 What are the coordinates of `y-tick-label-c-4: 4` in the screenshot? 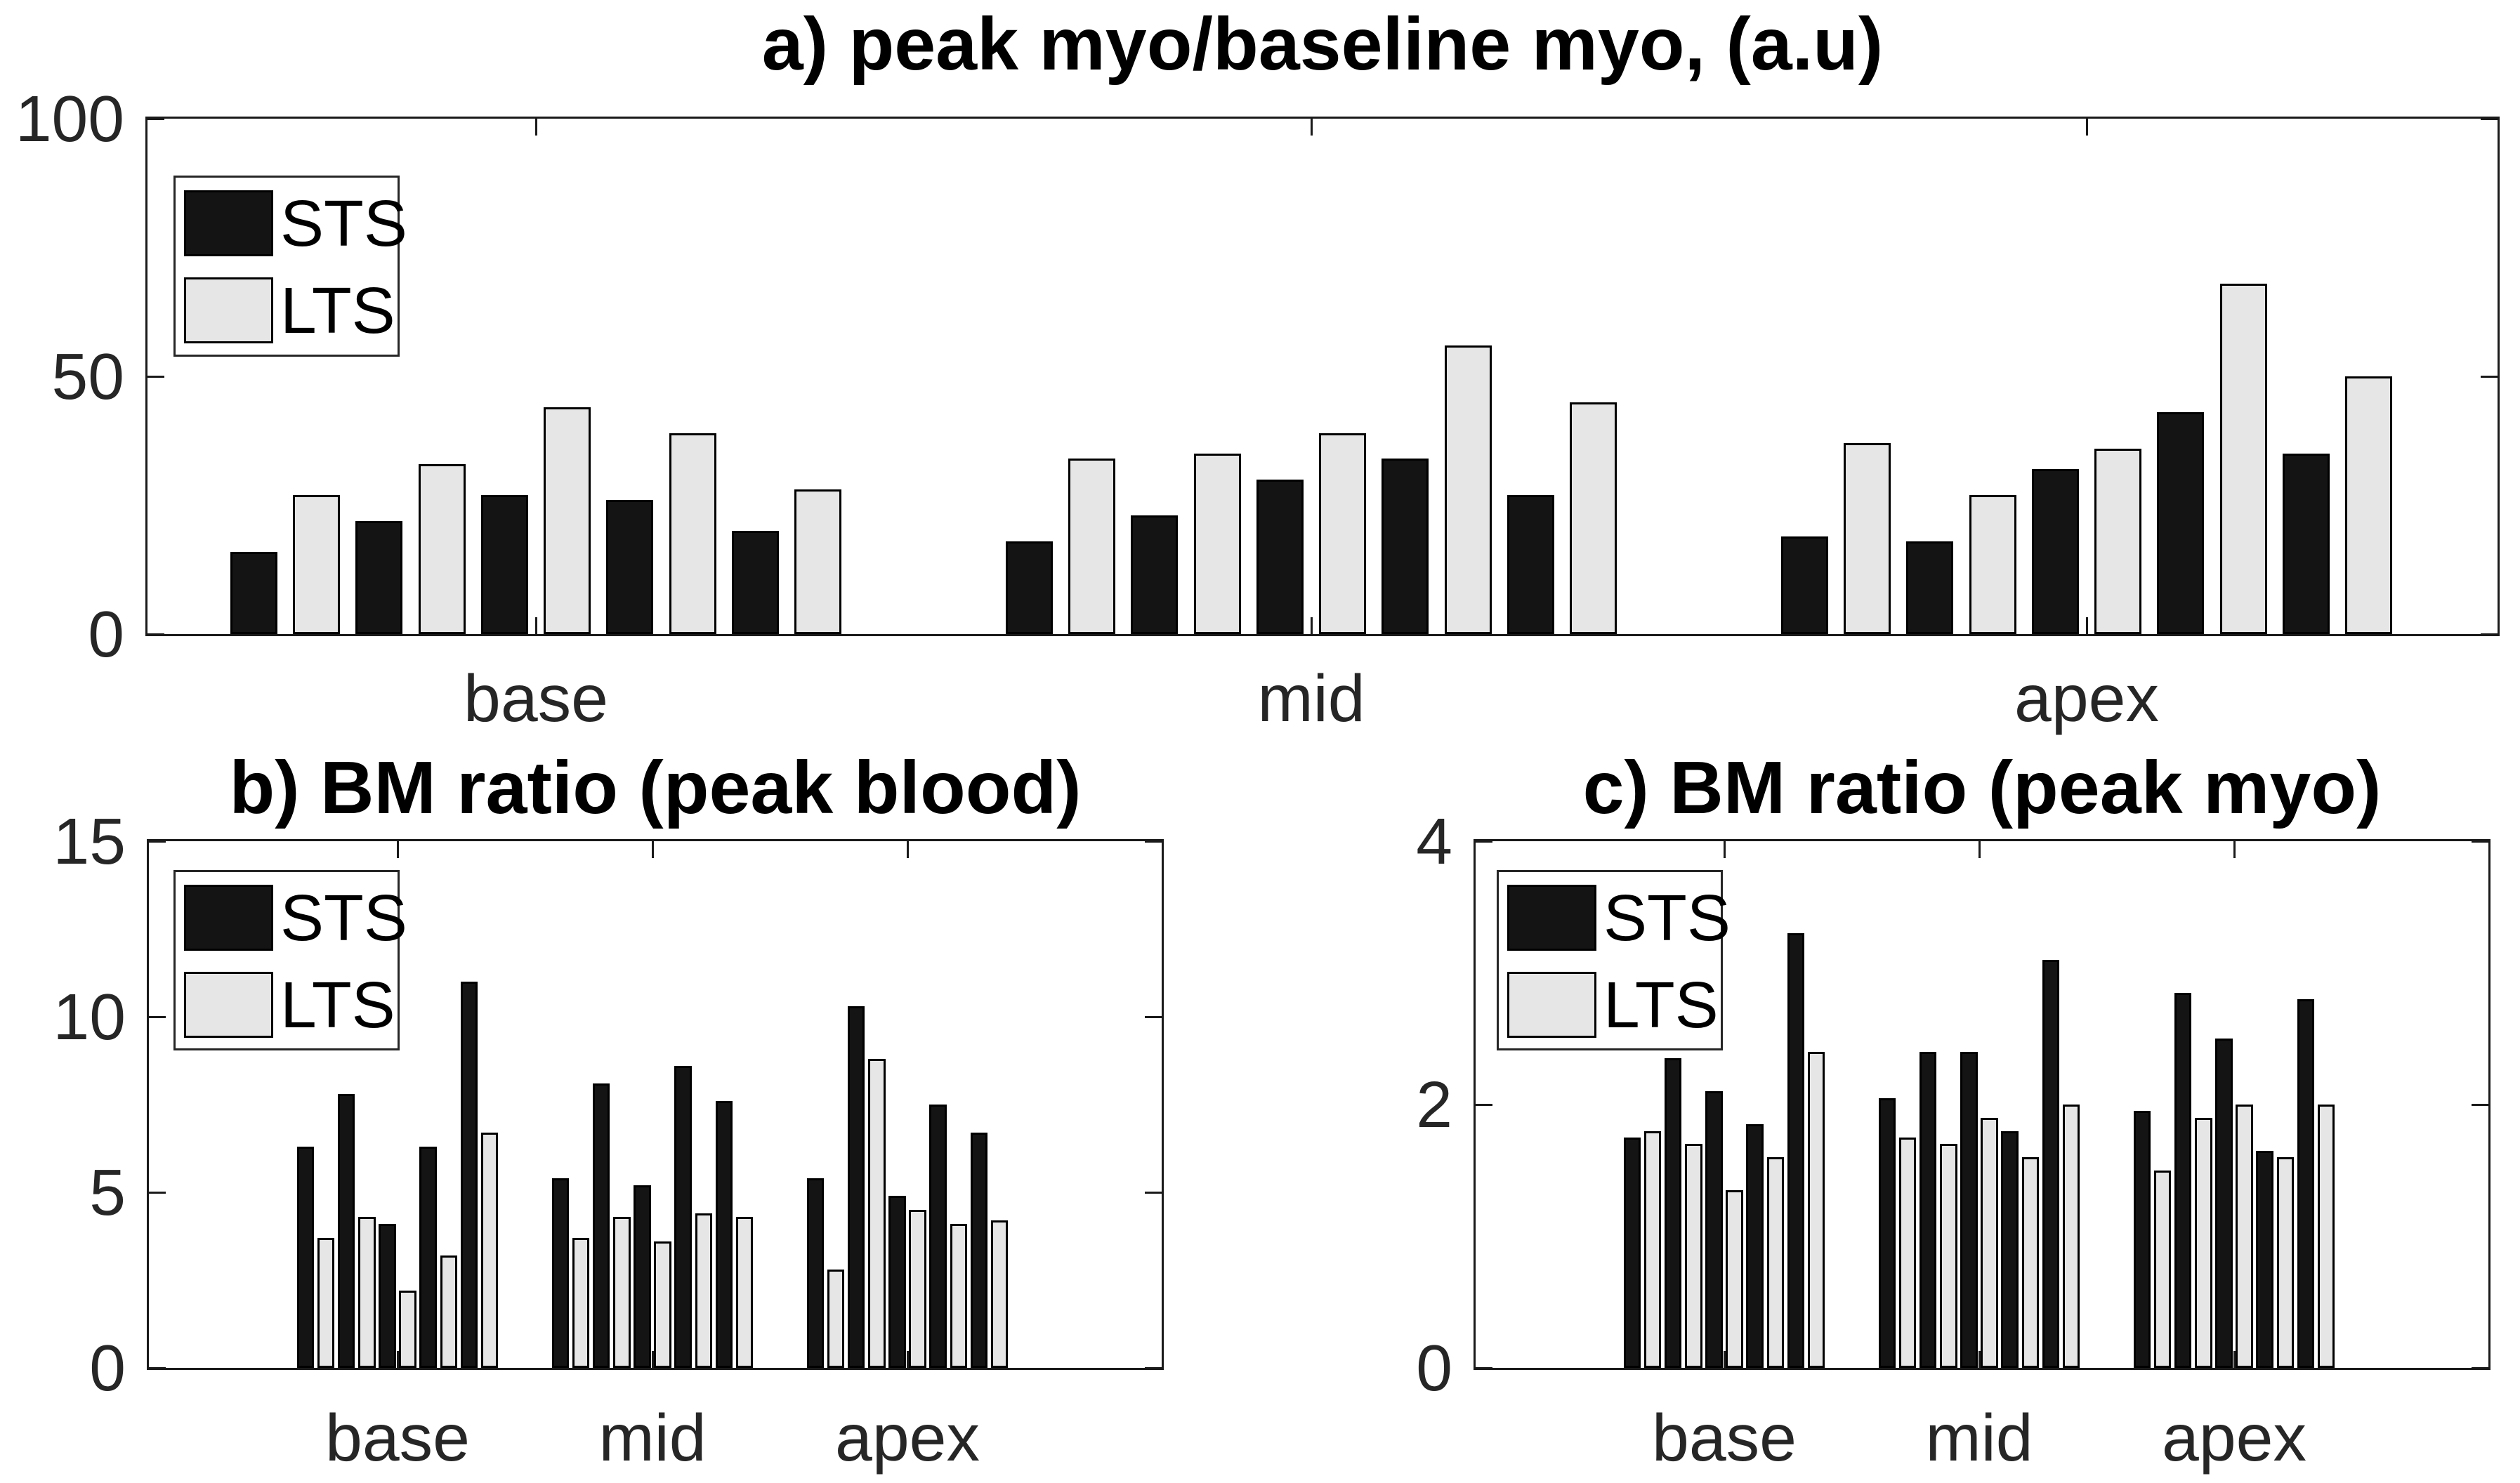 It's located at (1434, 841).